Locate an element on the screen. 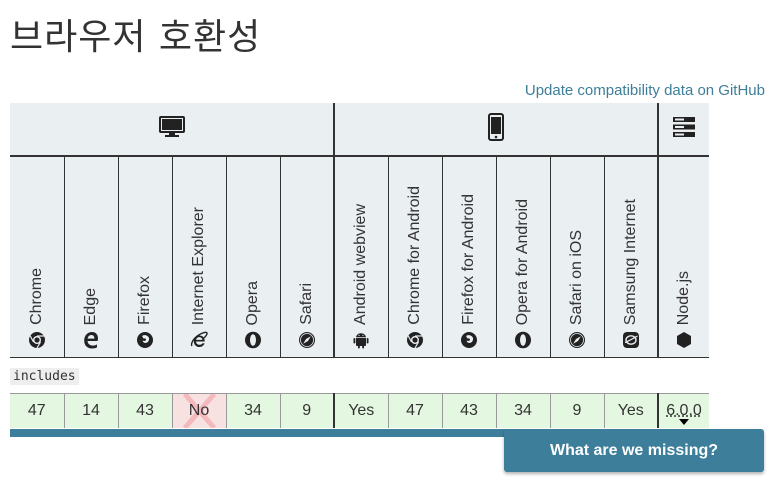  desktop-icon is located at coordinates (171, 126).